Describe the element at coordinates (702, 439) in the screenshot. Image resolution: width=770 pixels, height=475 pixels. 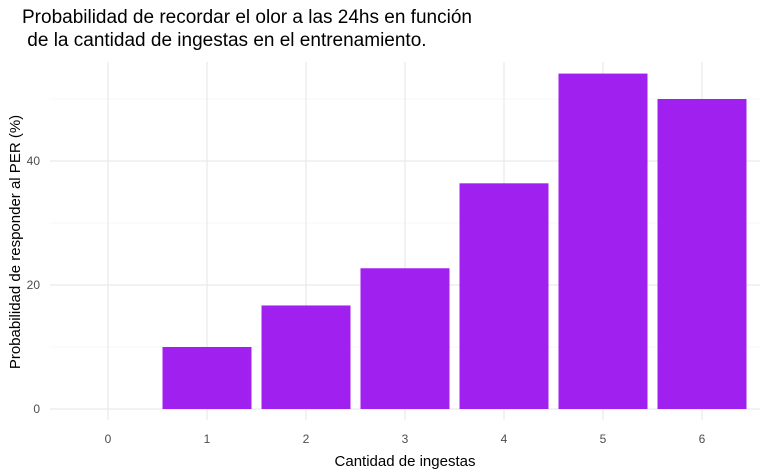
I see `x-tick-label: 6` at that location.